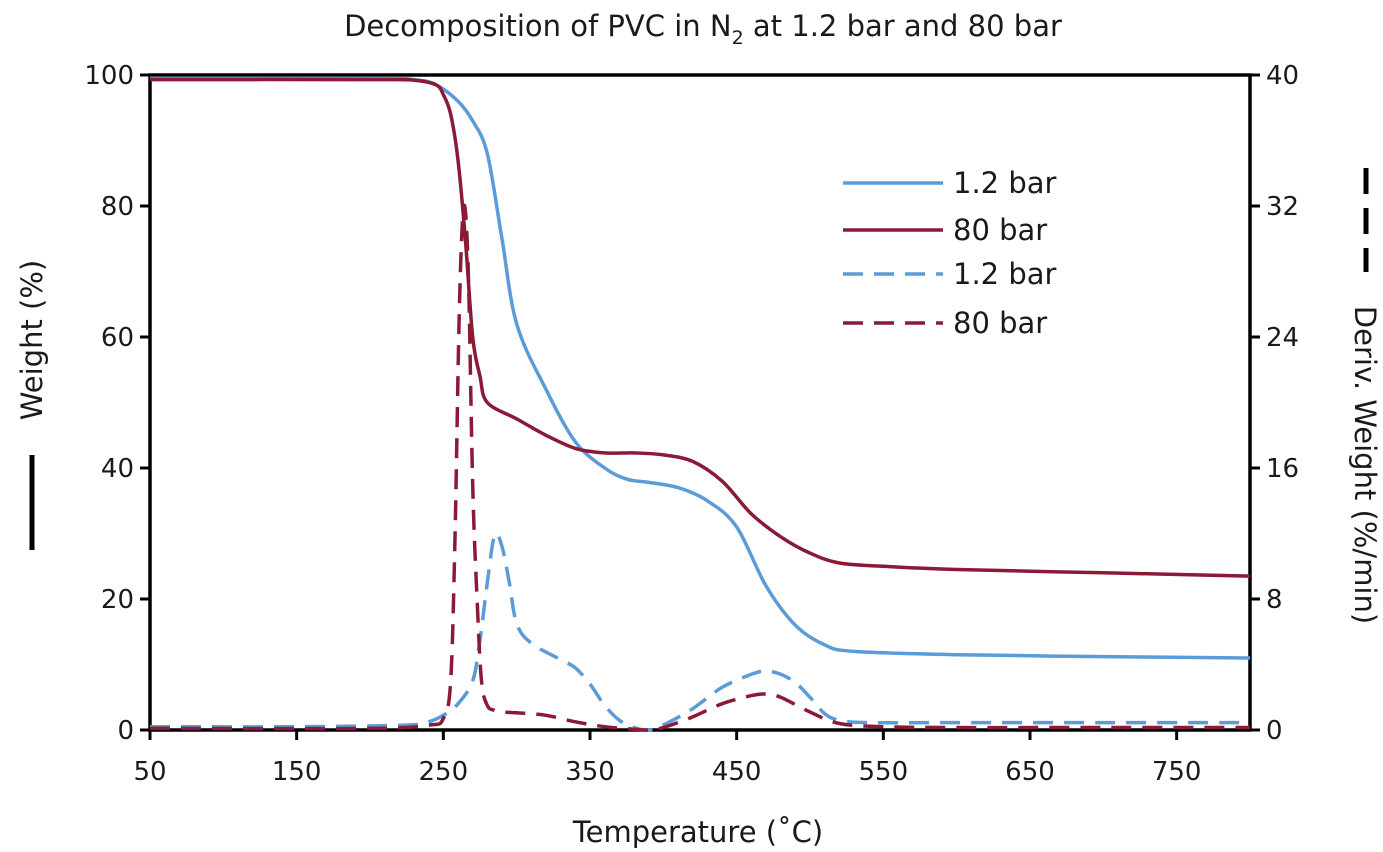  Describe the element at coordinates (667, 758) in the screenshot. I see `x-axis-ticks: 50 150 250 350 450 550 650 750` at that location.